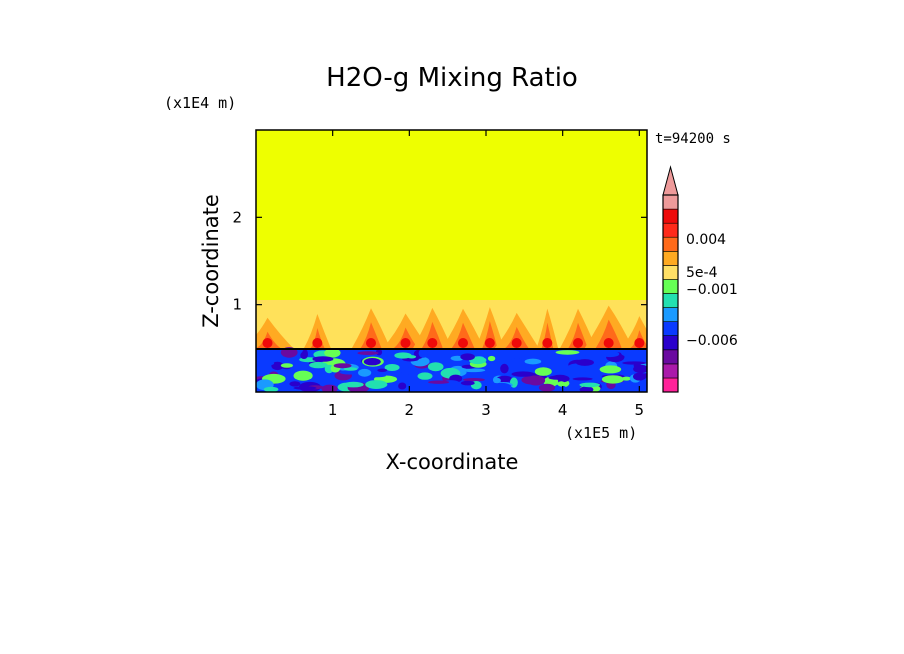  What do you see at coordinates (451, 369) in the screenshot?
I see `boundary-layer-detail` at bounding box center [451, 369].